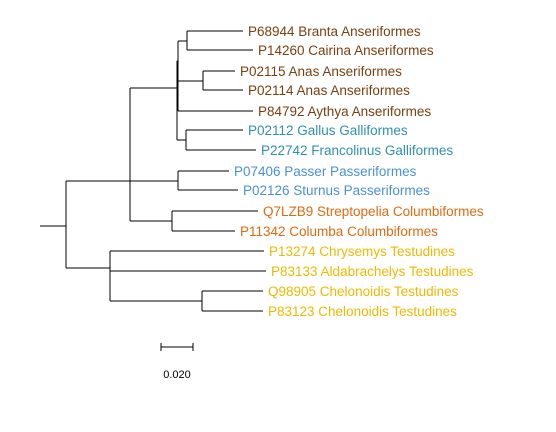 The width and height of the screenshot is (556, 432). What do you see at coordinates (177, 362) in the screenshot?
I see `scale-bar: 0.020` at bounding box center [177, 362].